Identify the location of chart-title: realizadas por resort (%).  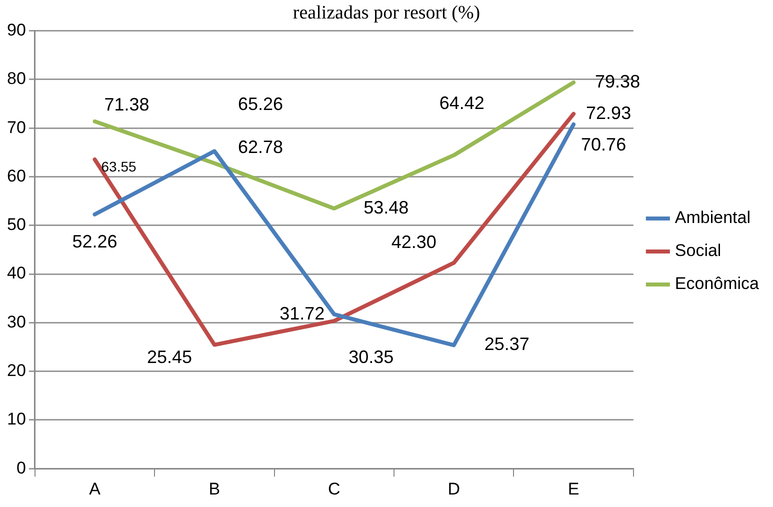
(386, 13).